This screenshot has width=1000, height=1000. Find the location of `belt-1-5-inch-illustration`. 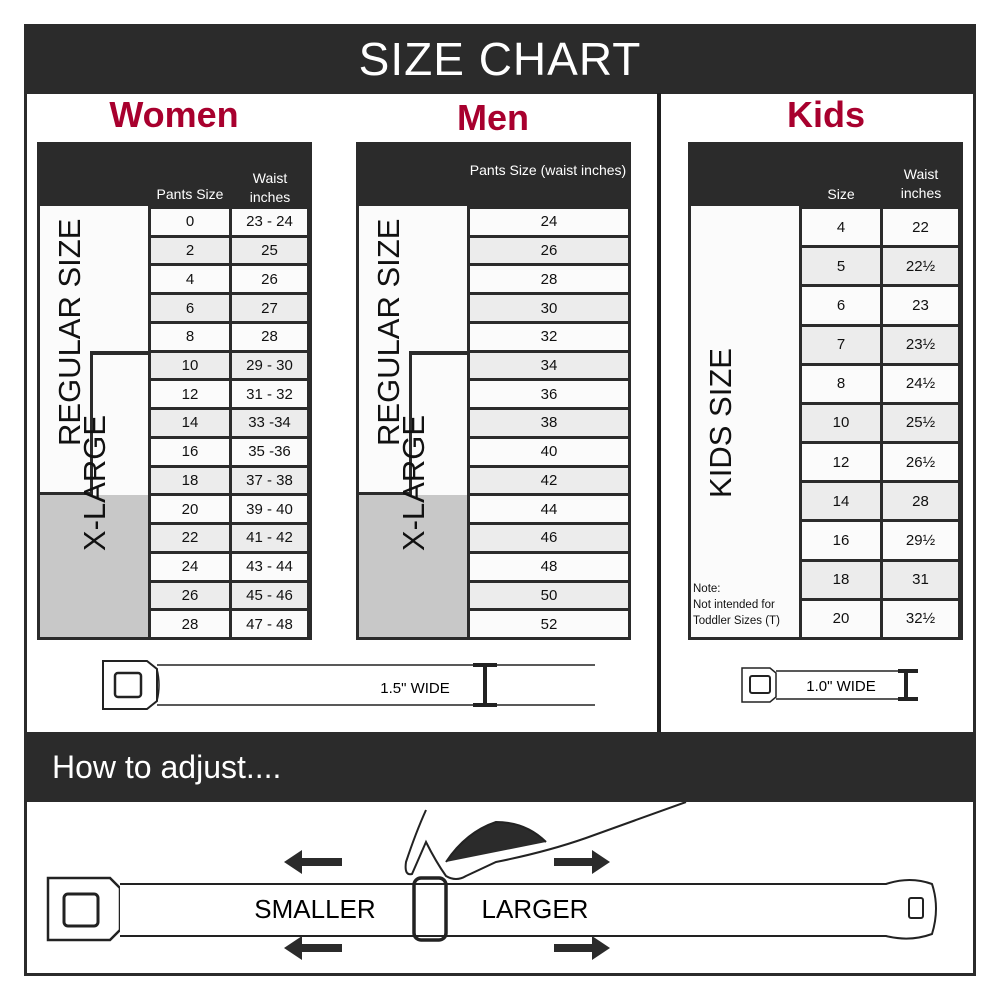

belt-1-5-inch-illustration is located at coordinates (348, 685).